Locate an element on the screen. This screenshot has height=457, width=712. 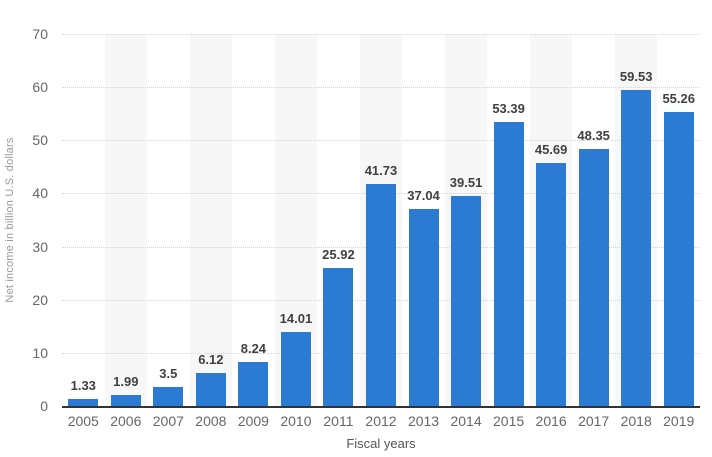
x-tick-label: 2019 is located at coordinates (679, 421).